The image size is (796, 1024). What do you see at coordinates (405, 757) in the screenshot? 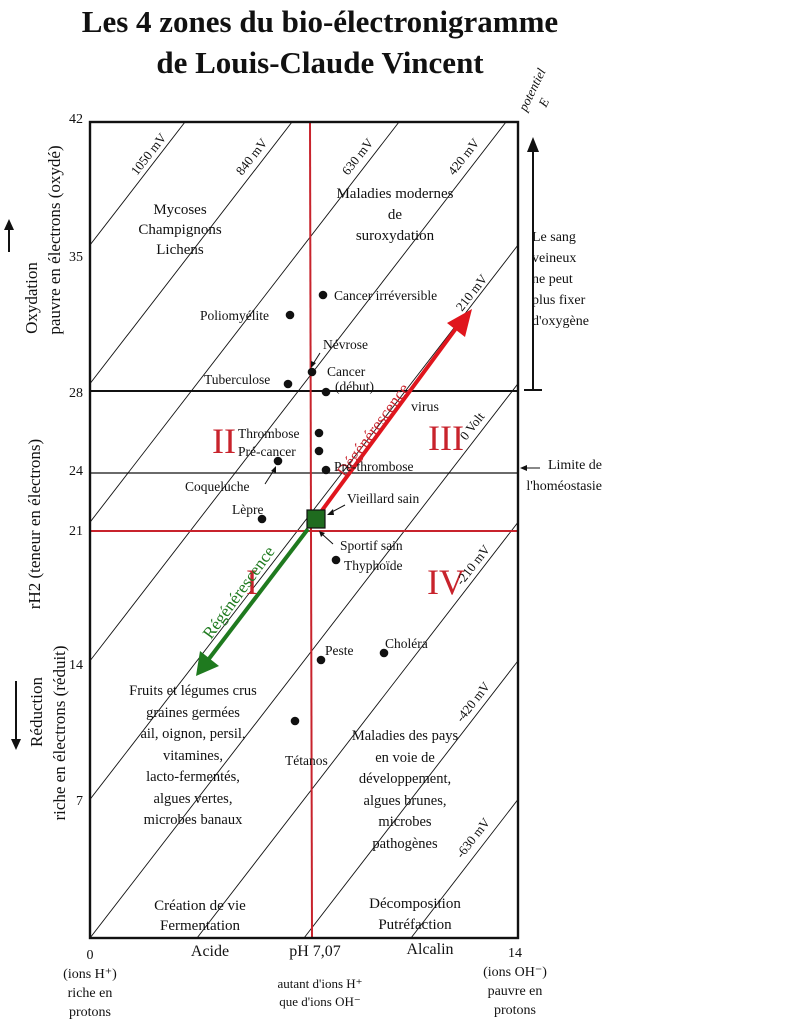
I see `region-text: en voie de` at bounding box center [405, 757].